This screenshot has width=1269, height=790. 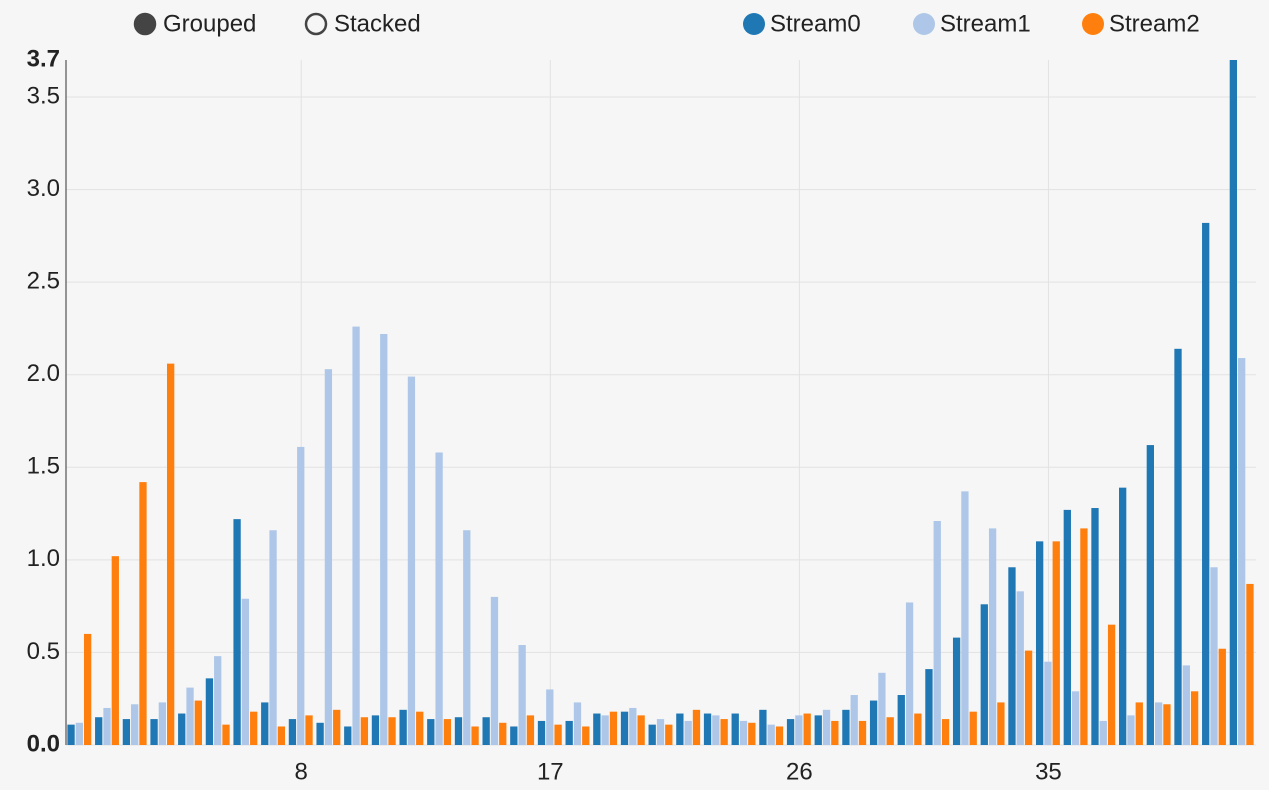 What do you see at coordinates (43, 95) in the screenshot?
I see `y-tick-label: 3.5` at bounding box center [43, 95].